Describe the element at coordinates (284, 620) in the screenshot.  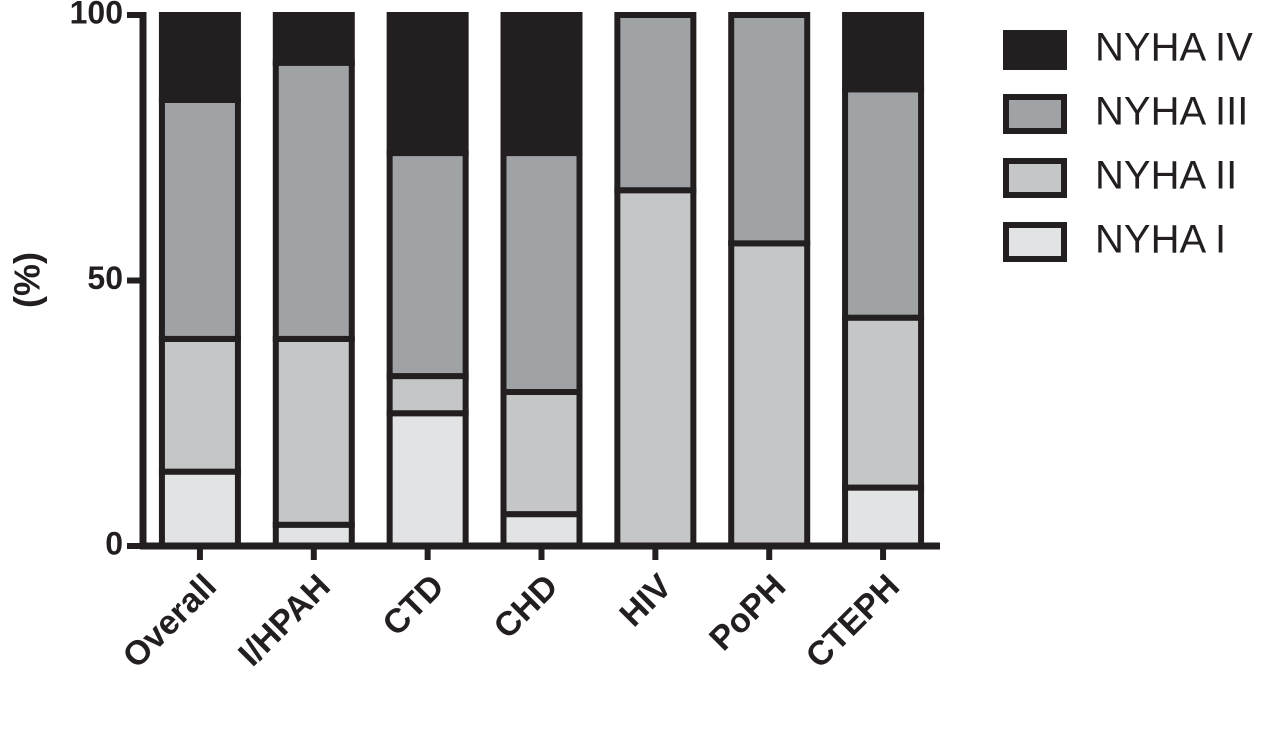
I see `x-tick-label: I/HPAH` at that location.